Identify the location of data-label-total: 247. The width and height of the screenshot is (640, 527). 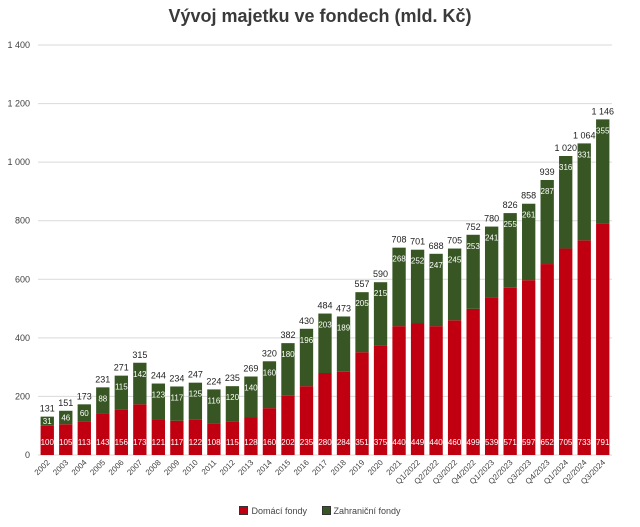
(195, 375).